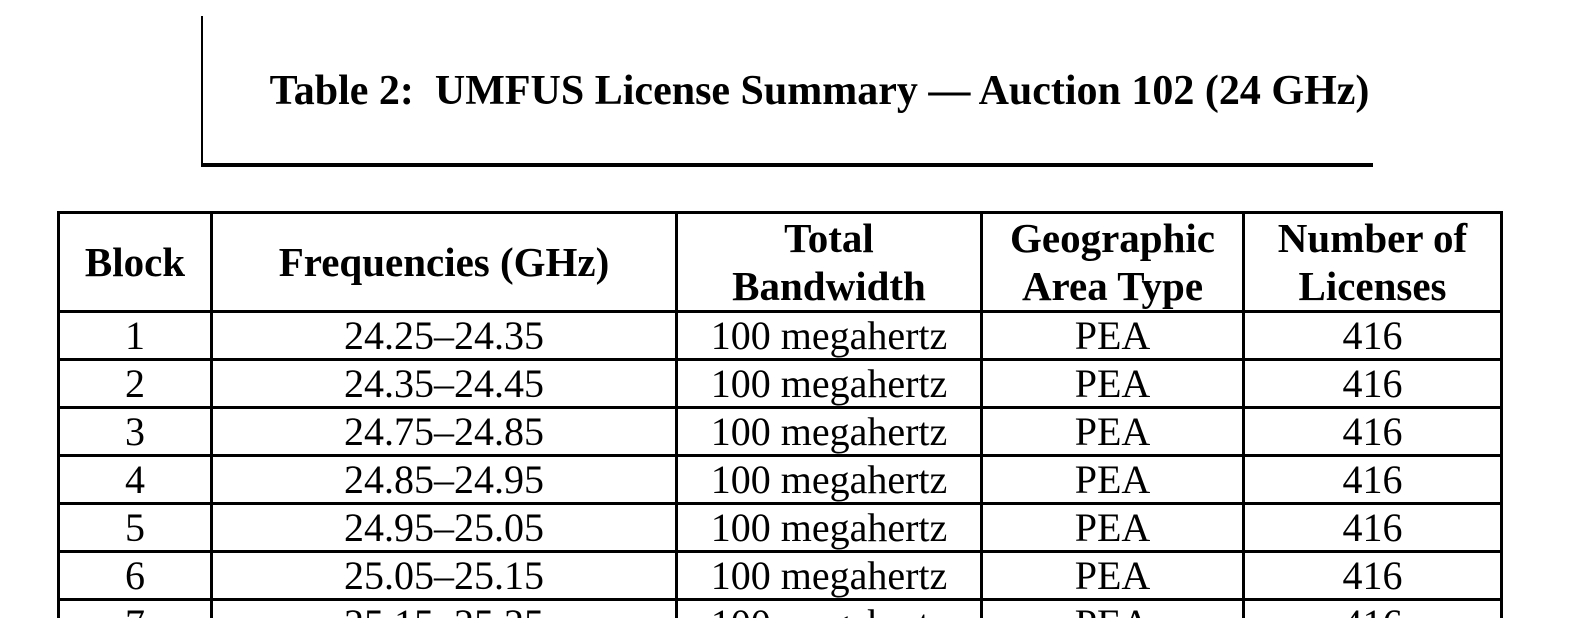 The width and height of the screenshot is (1574, 618). What do you see at coordinates (444, 336) in the screenshot?
I see `cell-frequencies: 24.25–24.35` at bounding box center [444, 336].